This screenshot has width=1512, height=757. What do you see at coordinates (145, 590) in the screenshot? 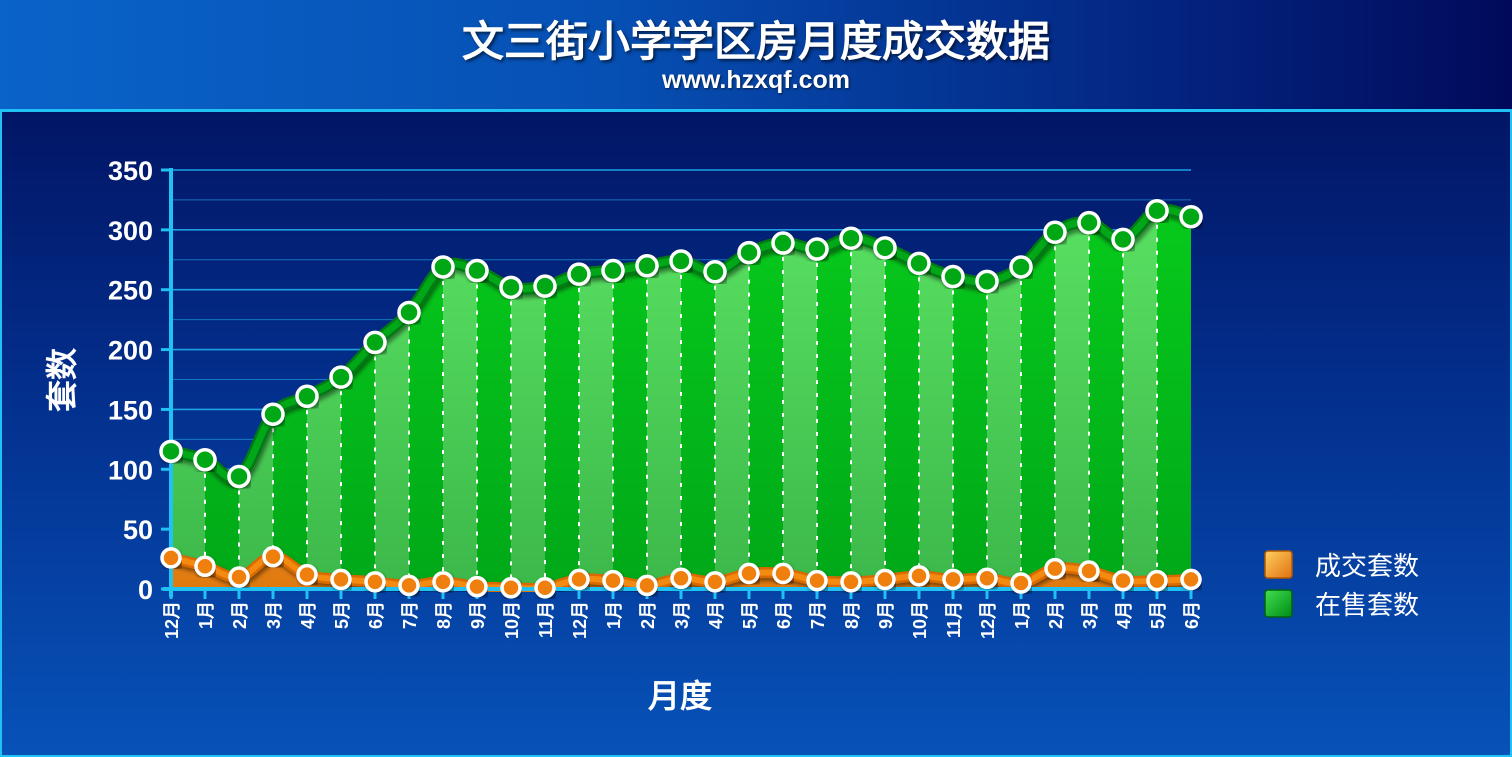
I see `y-tick-label: 0` at bounding box center [145, 590].